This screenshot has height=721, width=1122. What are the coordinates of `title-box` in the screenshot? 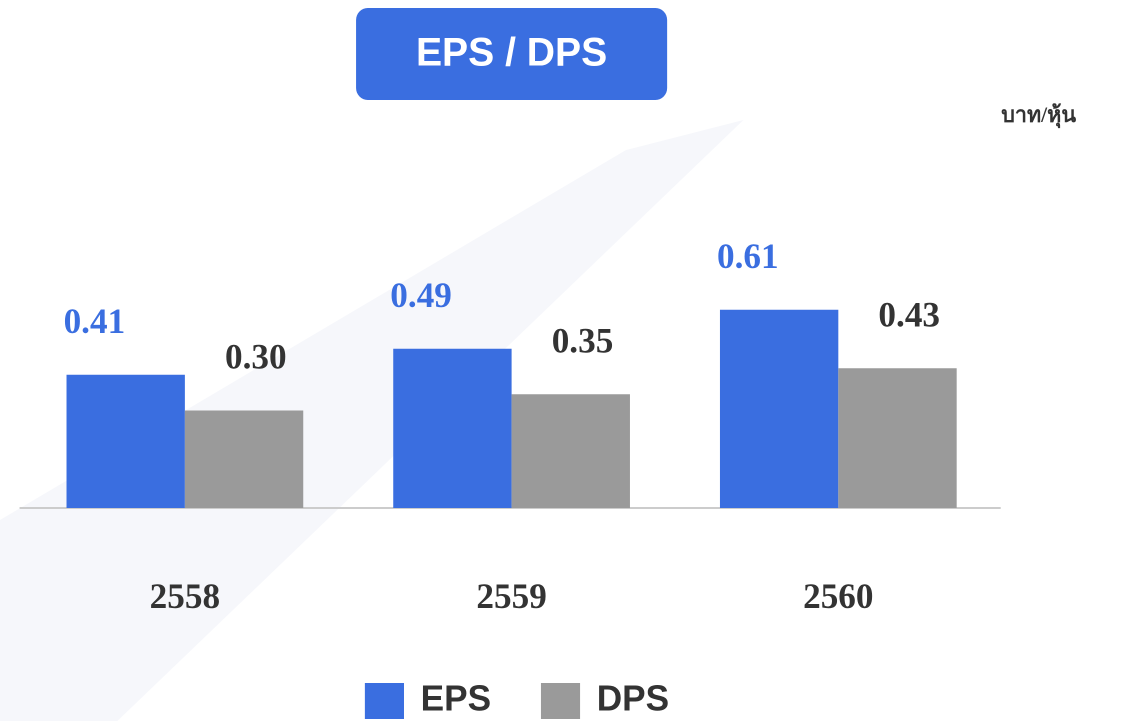 It's located at (512, 54).